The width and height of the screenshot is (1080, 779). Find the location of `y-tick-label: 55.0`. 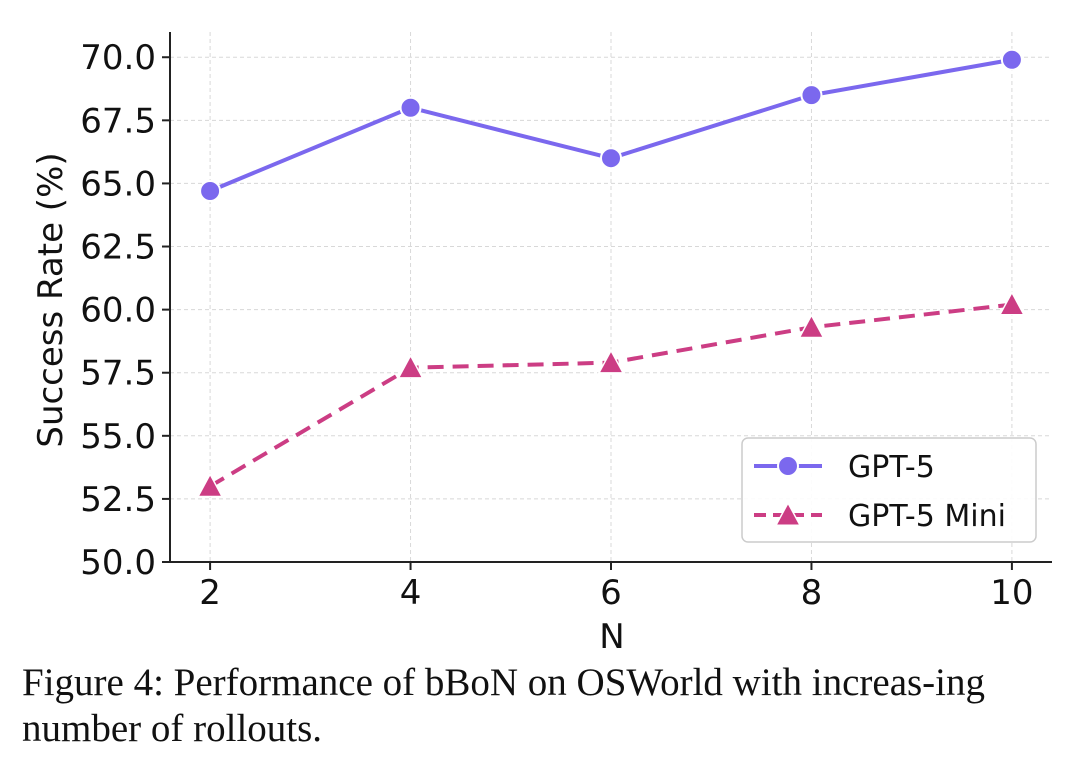

y-tick-label: 55.0 is located at coordinates (118, 437).